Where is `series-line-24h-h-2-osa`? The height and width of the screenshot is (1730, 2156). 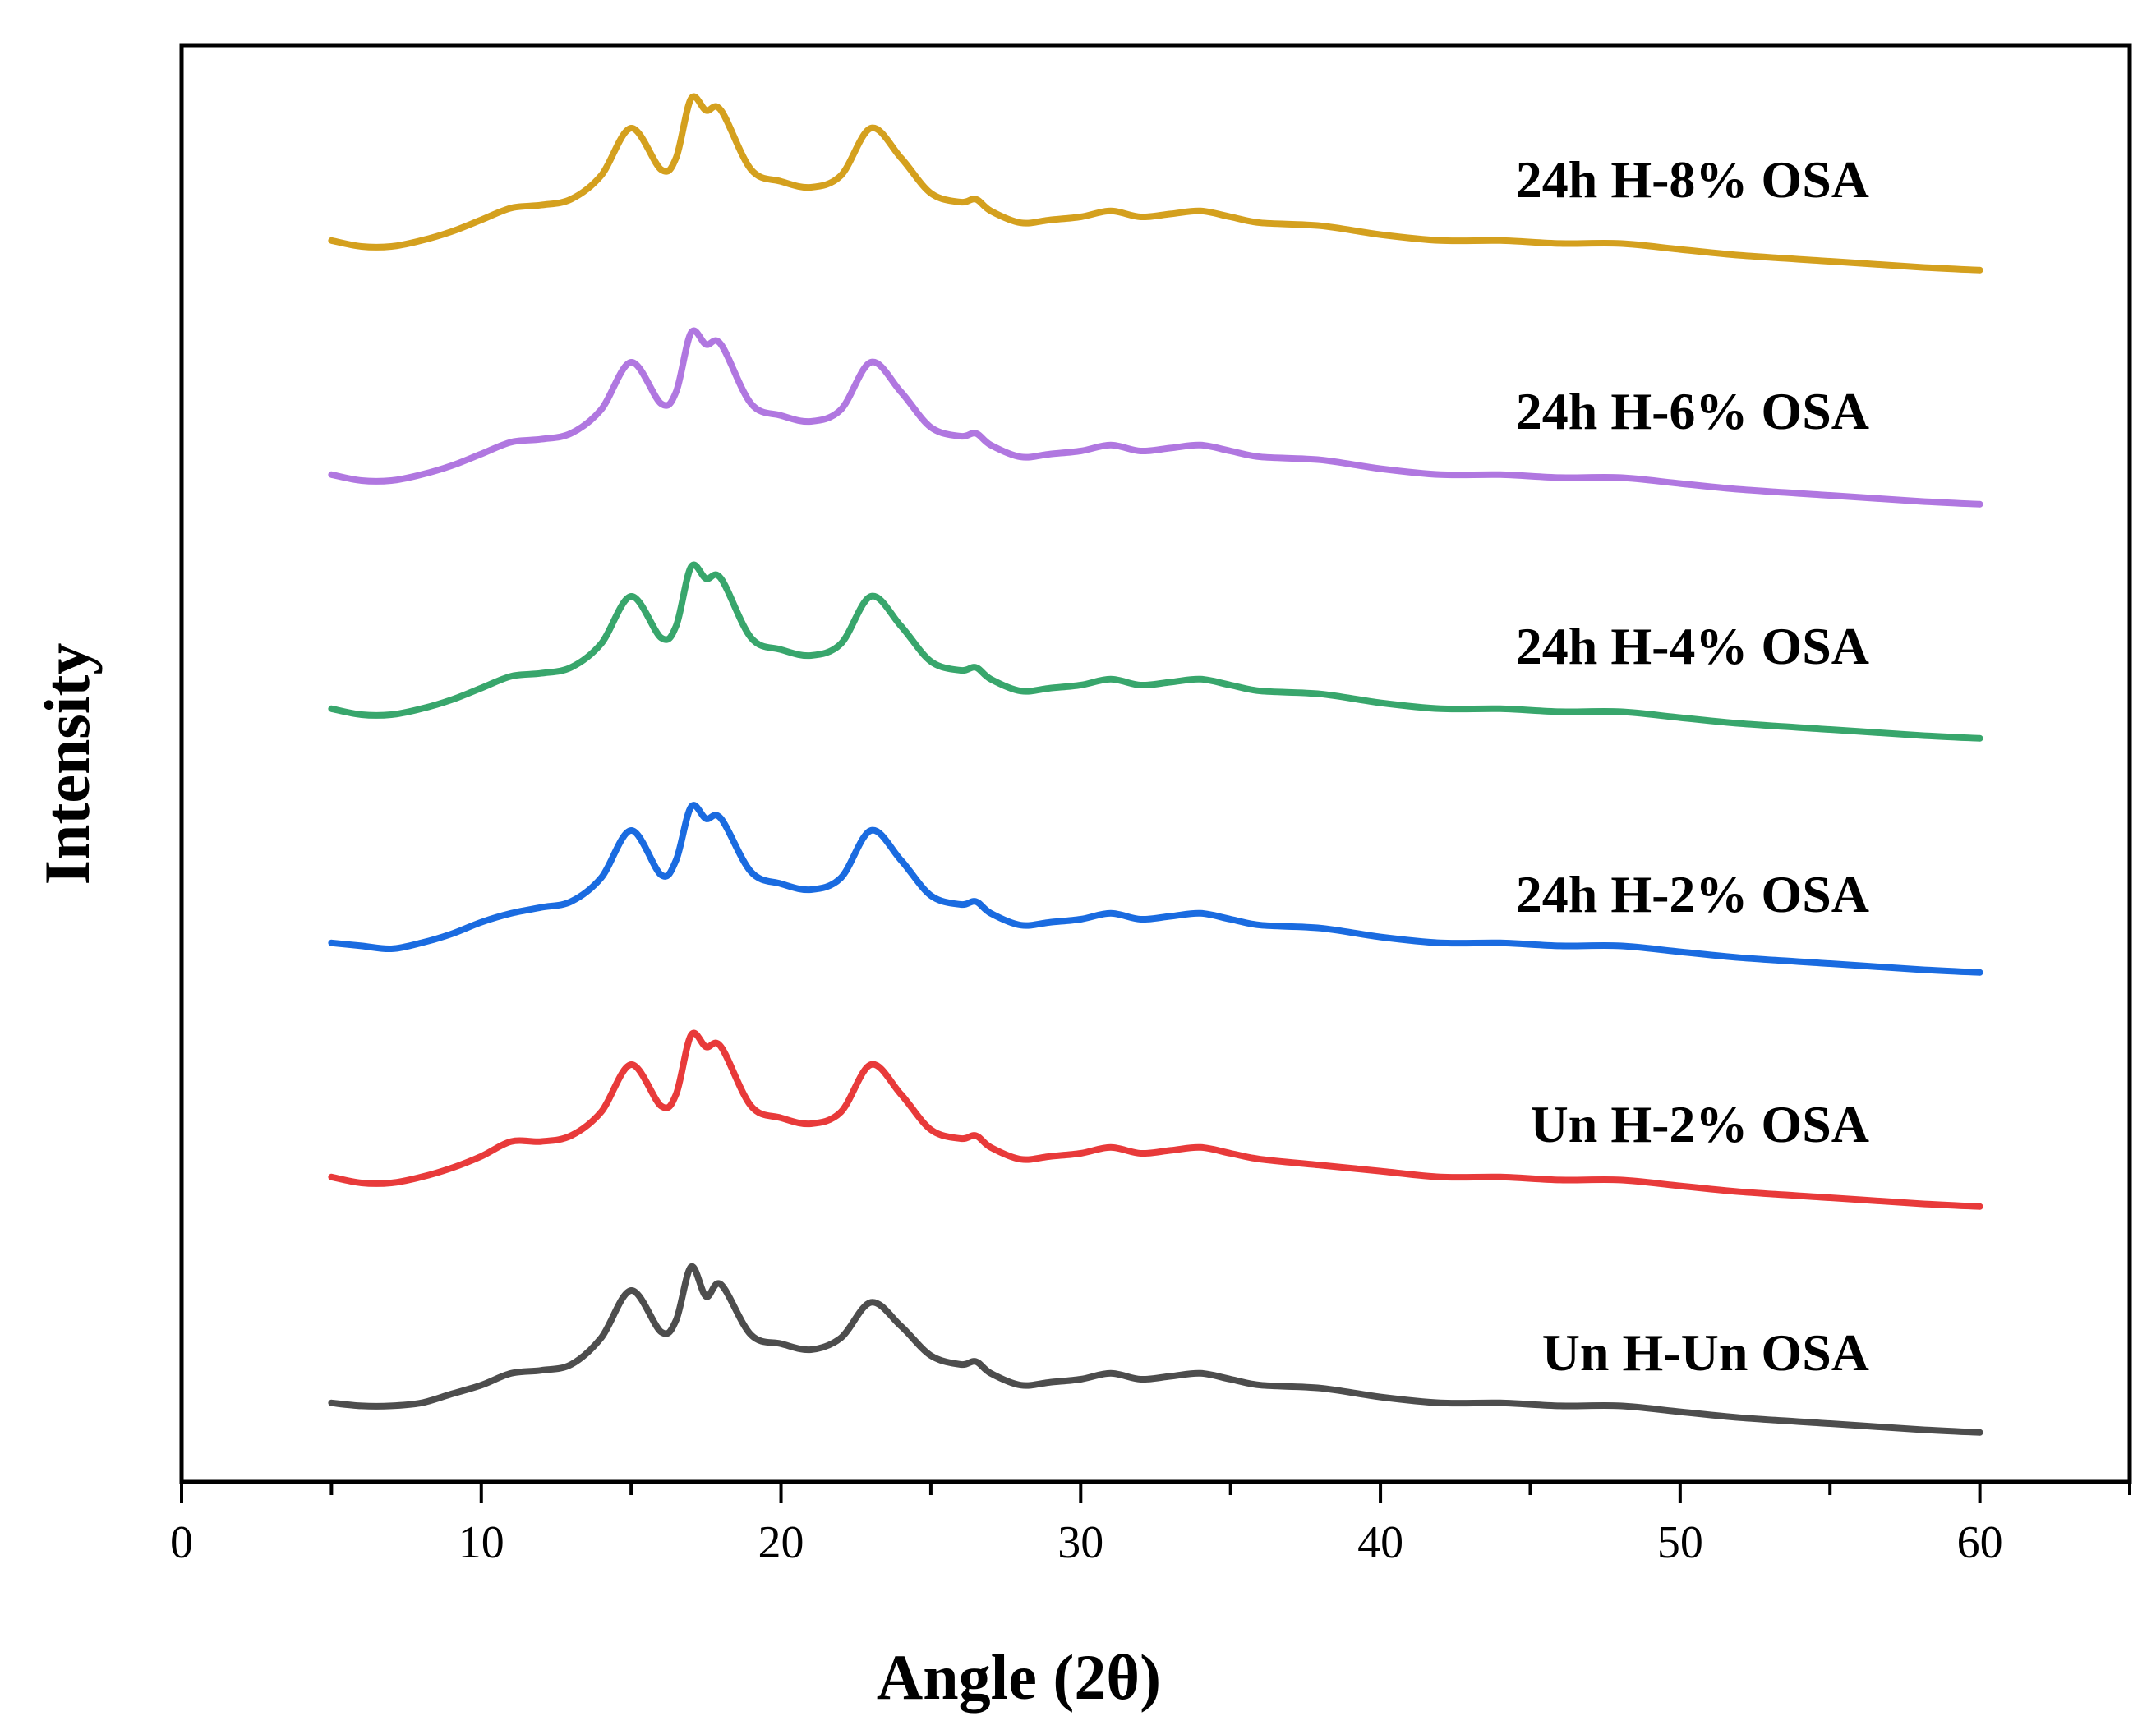
series-line-24h-h-2-osa is located at coordinates (1155, 889).